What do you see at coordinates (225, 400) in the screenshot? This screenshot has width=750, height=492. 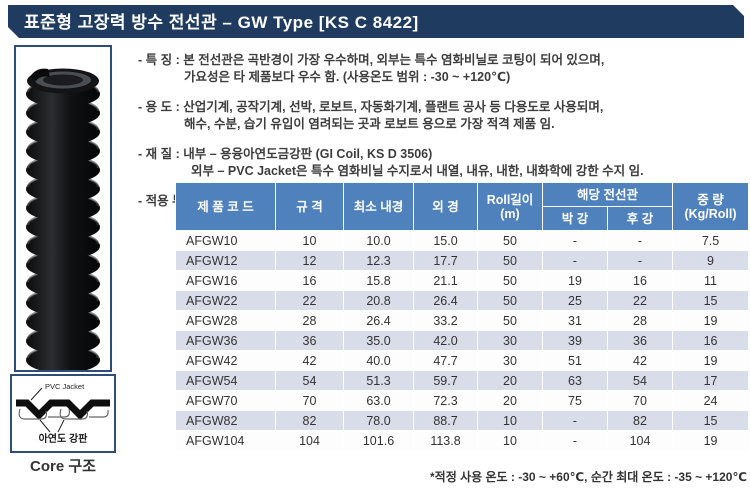 I see `cell-product-code: AFGW70` at bounding box center [225, 400].